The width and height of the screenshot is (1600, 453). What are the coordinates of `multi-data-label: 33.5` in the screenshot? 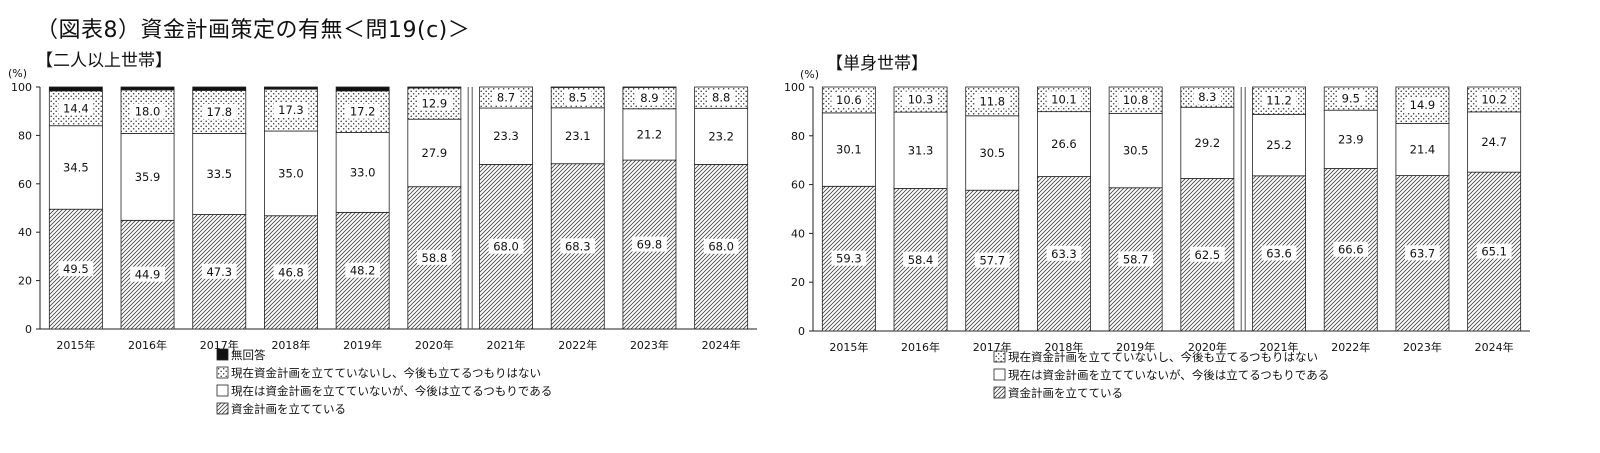 It's located at (219, 174).